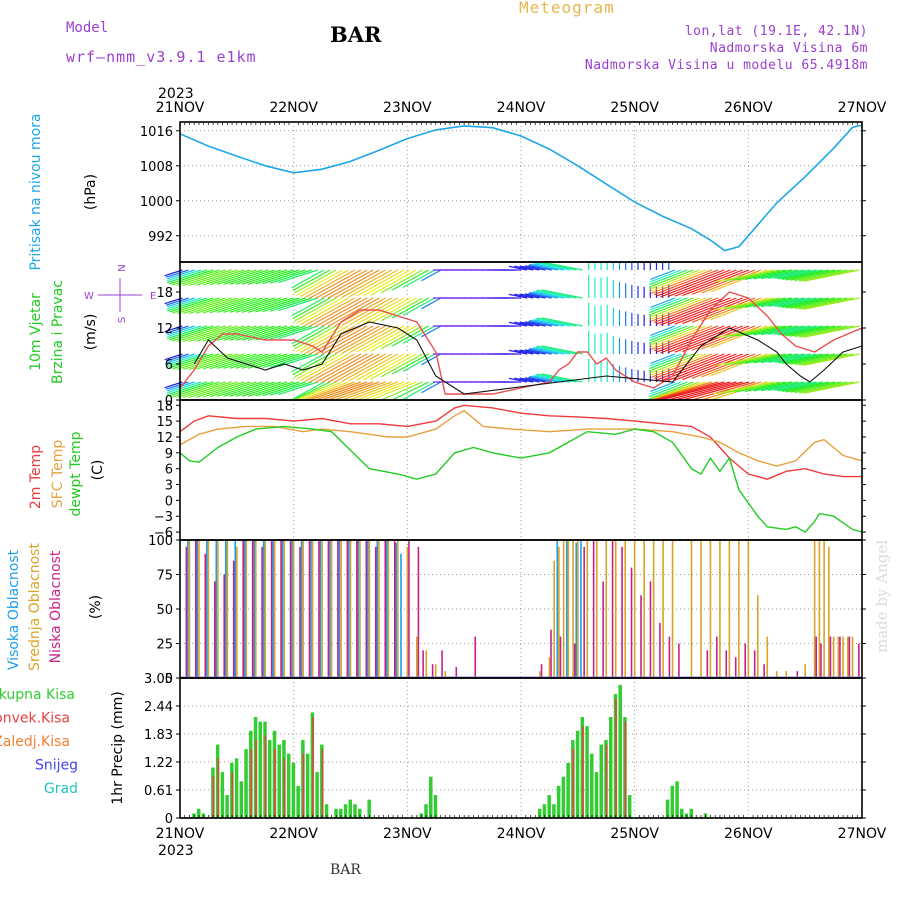 The image size is (900, 900). What do you see at coordinates (788, 48) in the screenshot?
I see `station-altitude: Nadmorska Visina 6m` at bounding box center [788, 48].